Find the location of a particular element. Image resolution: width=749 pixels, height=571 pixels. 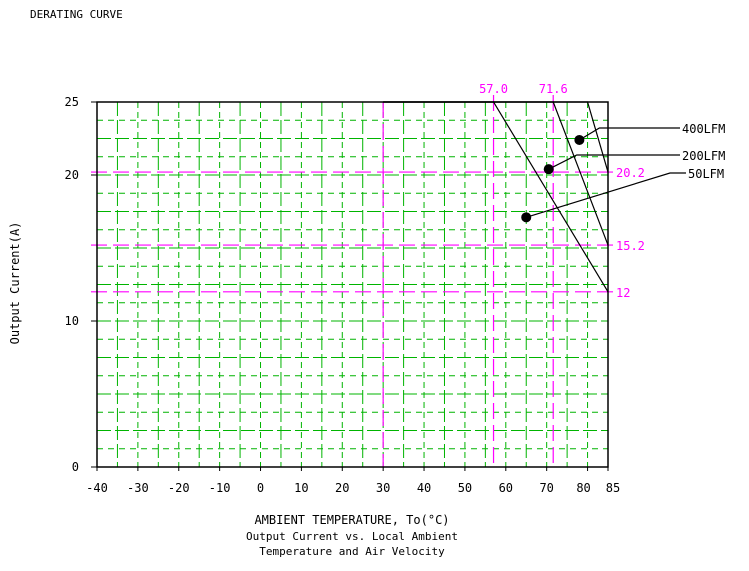

legend-label-200lfm: 200LFM is located at coordinates (703, 156).